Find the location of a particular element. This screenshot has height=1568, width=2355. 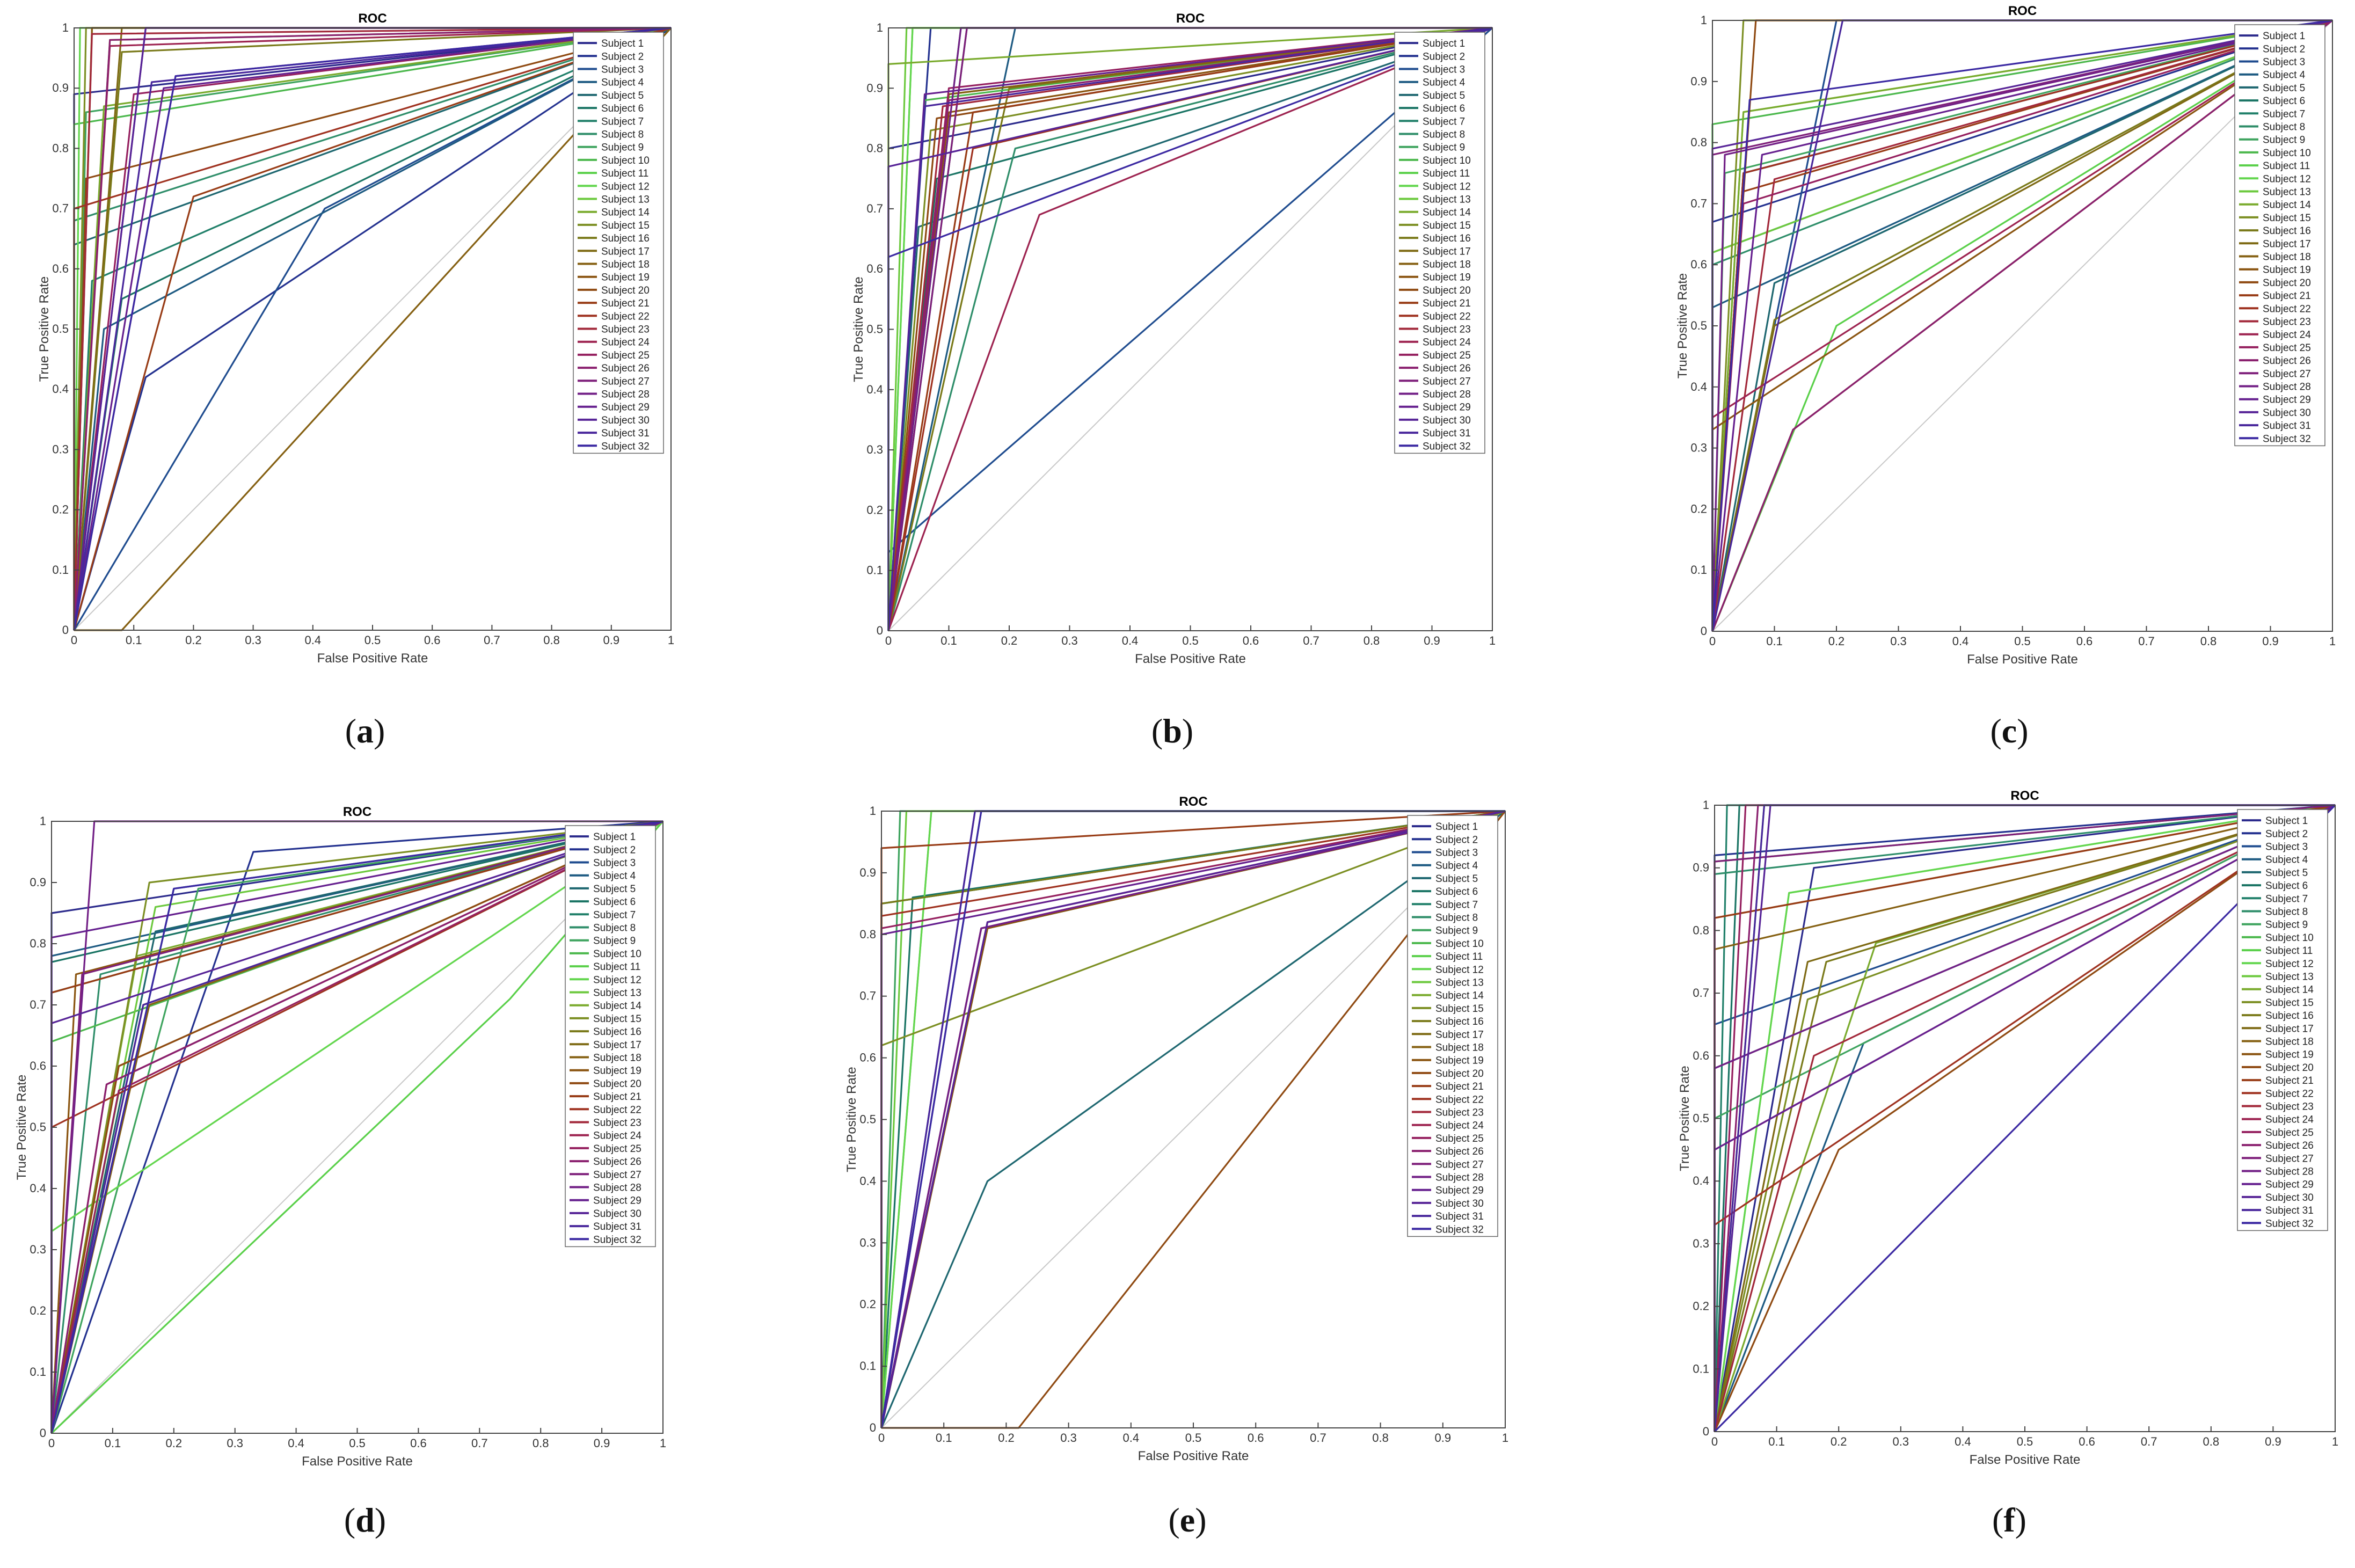

legend-entry: Subject 29 is located at coordinates (1447, 407).